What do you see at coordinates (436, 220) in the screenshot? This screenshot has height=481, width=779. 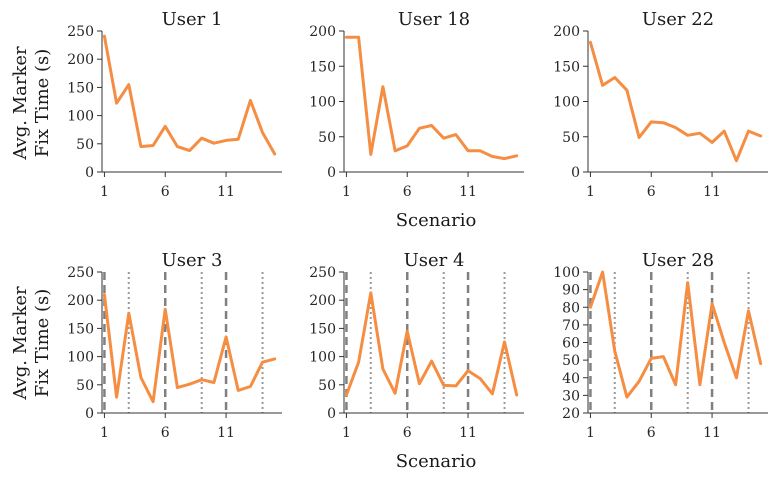 I see `xlabel-top-row: Scenario` at bounding box center [436, 220].